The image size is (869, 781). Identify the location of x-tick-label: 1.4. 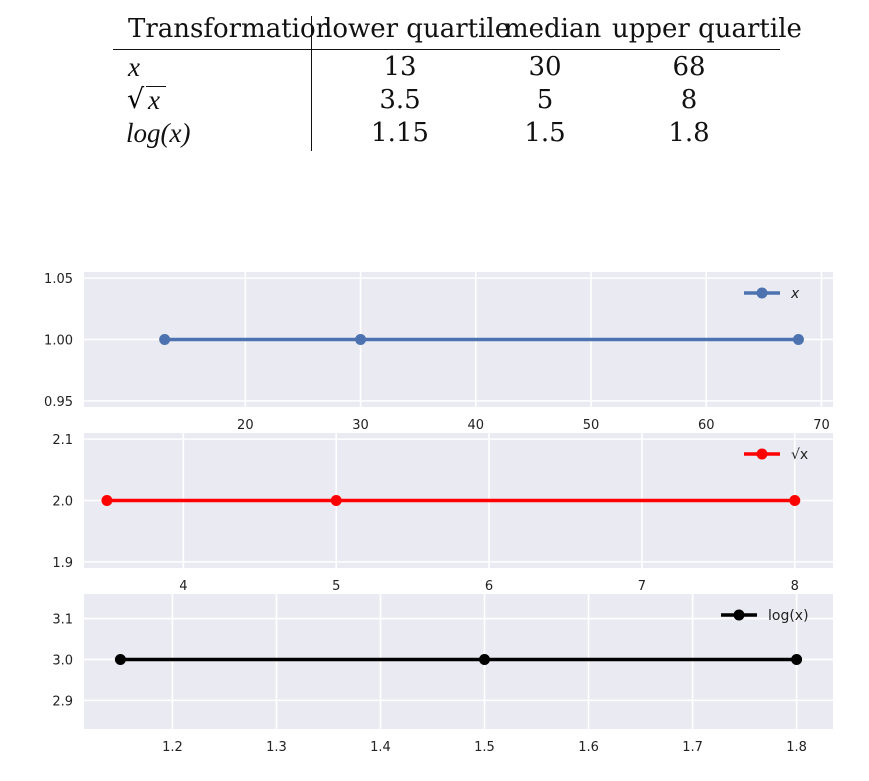
(380, 747).